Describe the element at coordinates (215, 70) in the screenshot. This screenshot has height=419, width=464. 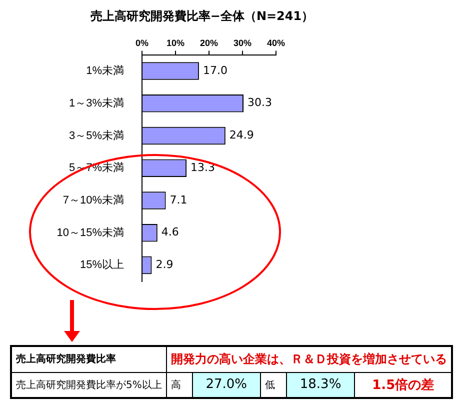
I see `data-label: 17.0` at that location.